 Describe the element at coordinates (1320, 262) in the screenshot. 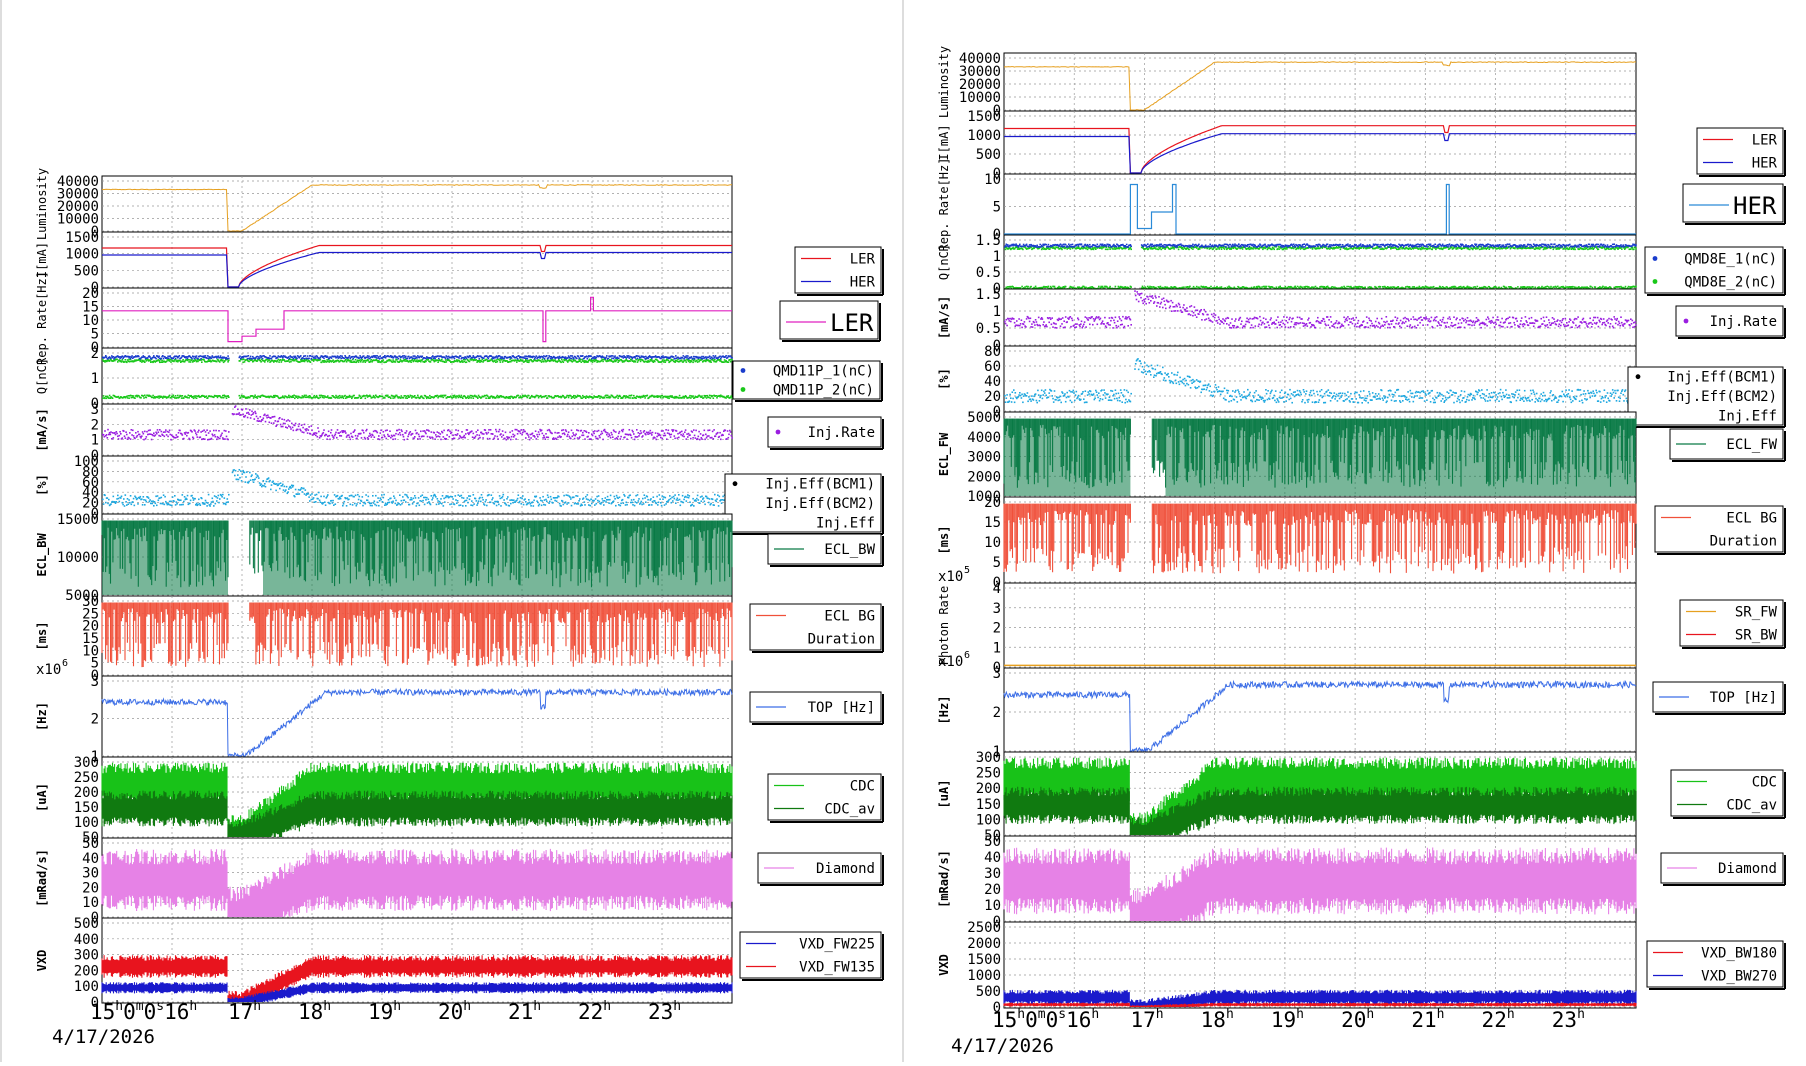

I see `panel-frame` at that location.